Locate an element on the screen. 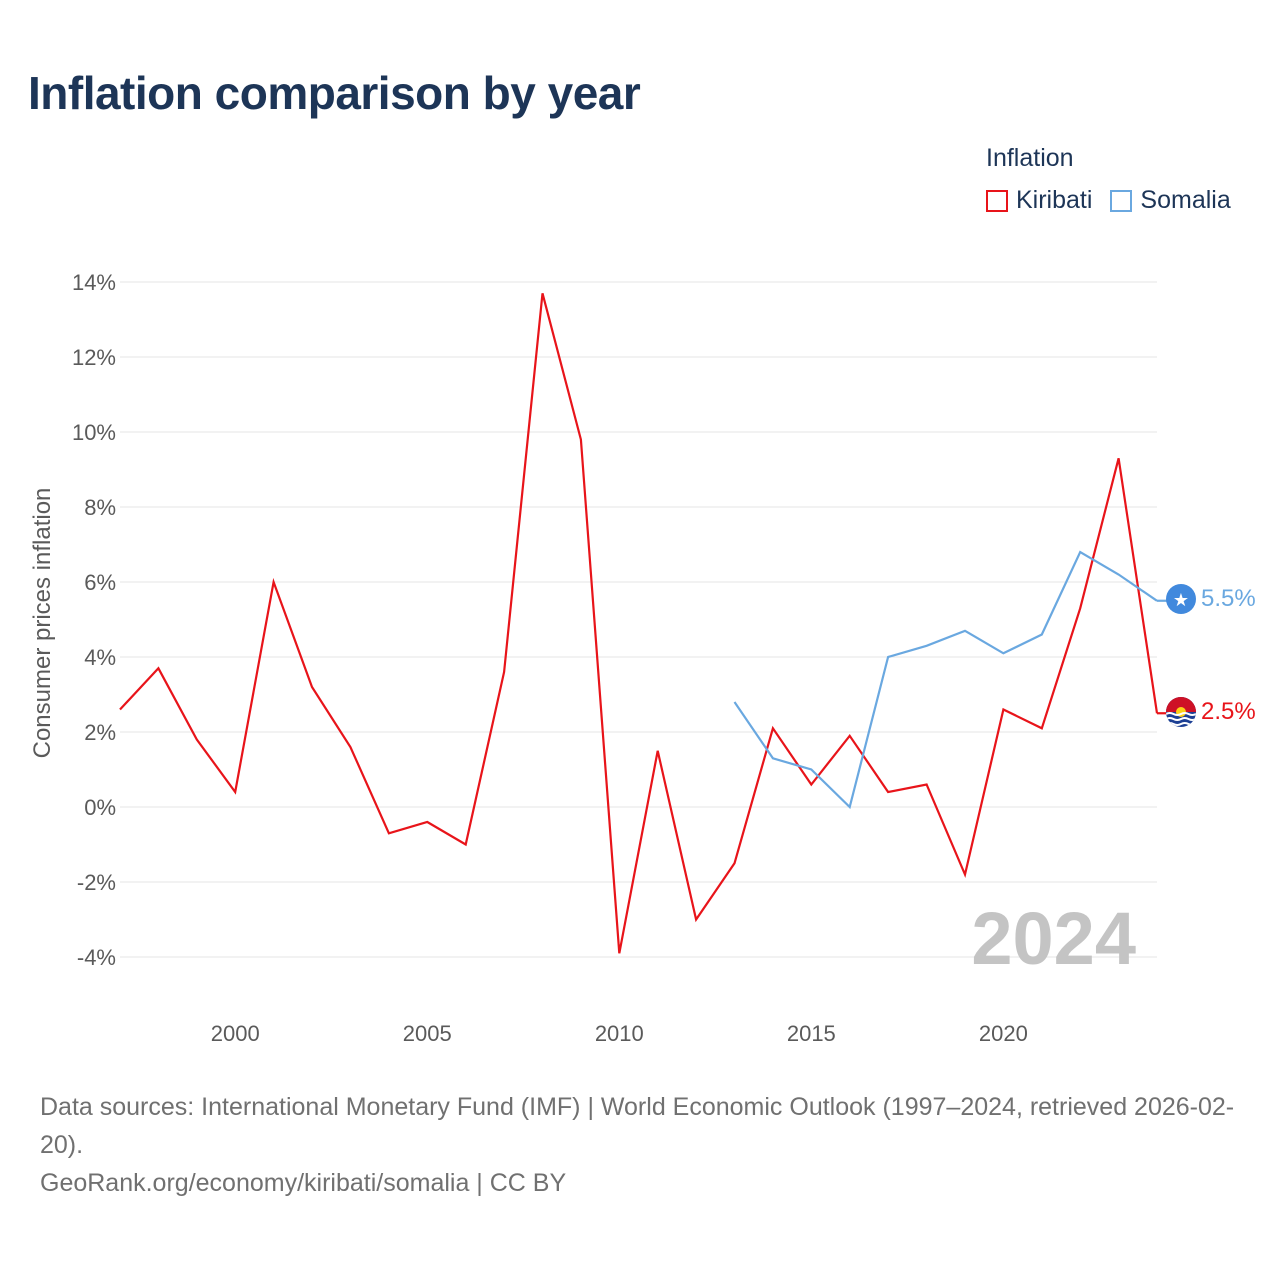 The image size is (1280, 1280). legend-title: Inflation is located at coordinates (1030, 158).